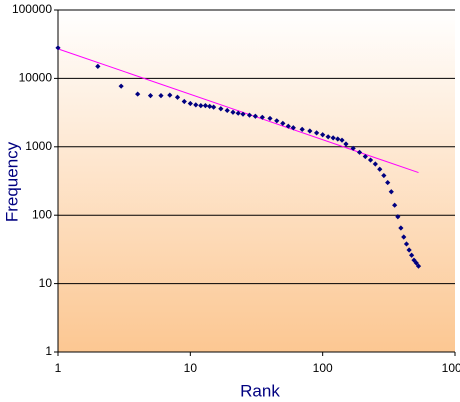 The image size is (460, 402). What do you see at coordinates (58, 368) in the screenshot?
I see `x-tick-label: 1` at bounding box center [58, 368].